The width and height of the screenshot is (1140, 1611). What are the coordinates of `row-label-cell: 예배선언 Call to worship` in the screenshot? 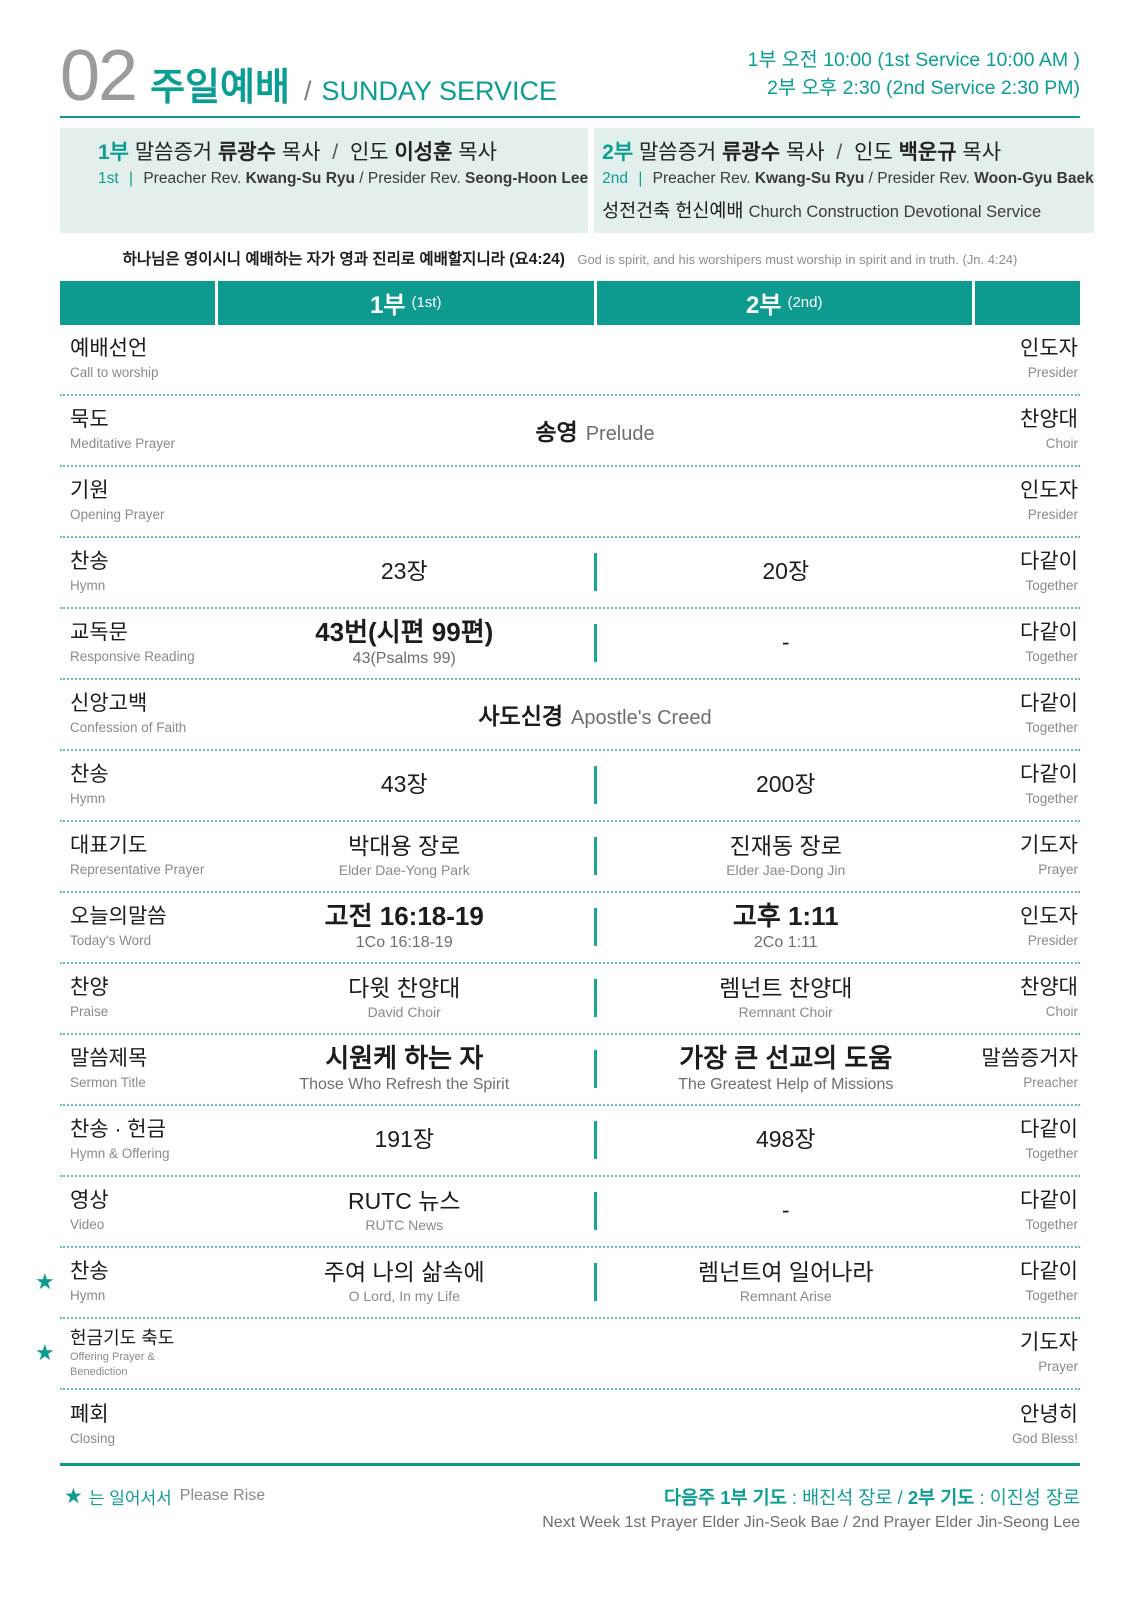 It's located at (137, 359).